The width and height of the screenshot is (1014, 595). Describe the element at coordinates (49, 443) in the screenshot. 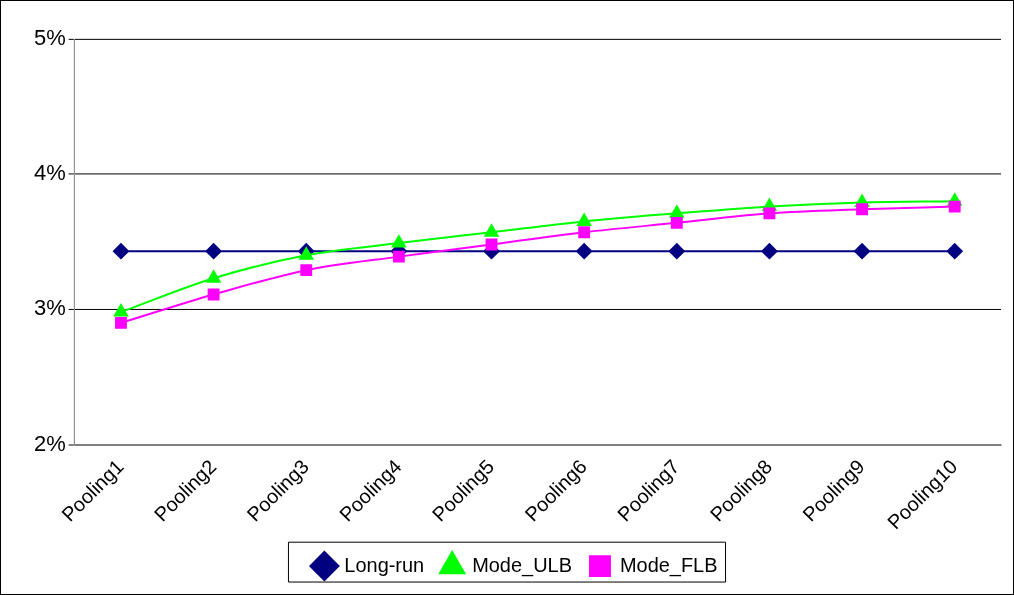

I see `y-tick-label: 2%` at that location.